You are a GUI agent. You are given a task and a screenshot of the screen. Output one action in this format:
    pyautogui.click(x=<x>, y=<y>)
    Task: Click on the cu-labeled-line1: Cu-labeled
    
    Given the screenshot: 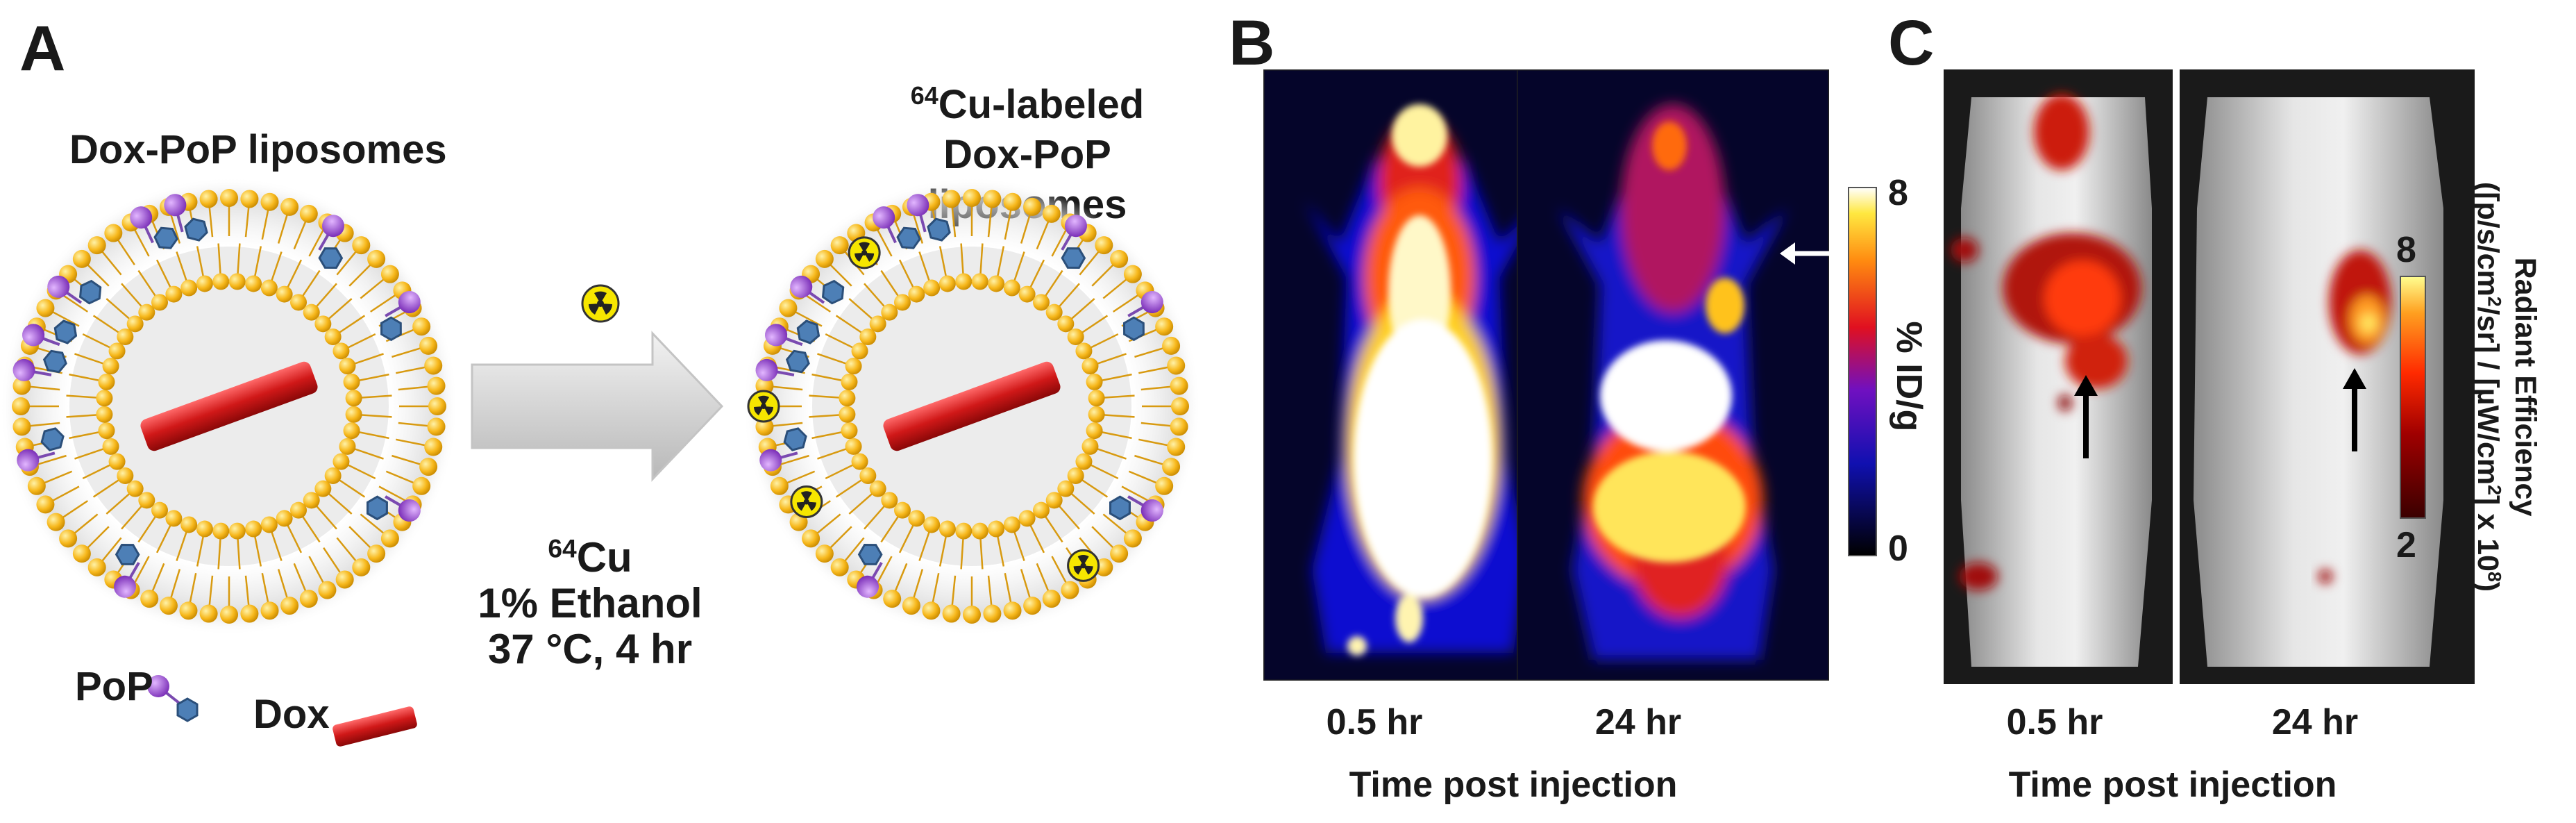 What is the action you would take?
    pyautogui.click(x=1041, y=105)
    